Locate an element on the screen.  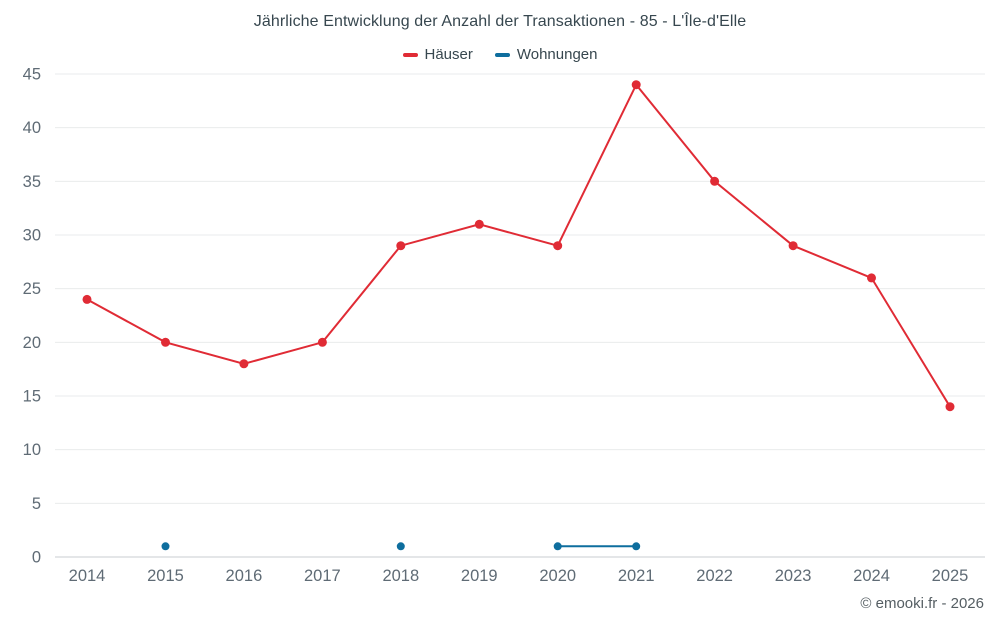
x-axis-label: 2024 is located at coordinates (871, 576).